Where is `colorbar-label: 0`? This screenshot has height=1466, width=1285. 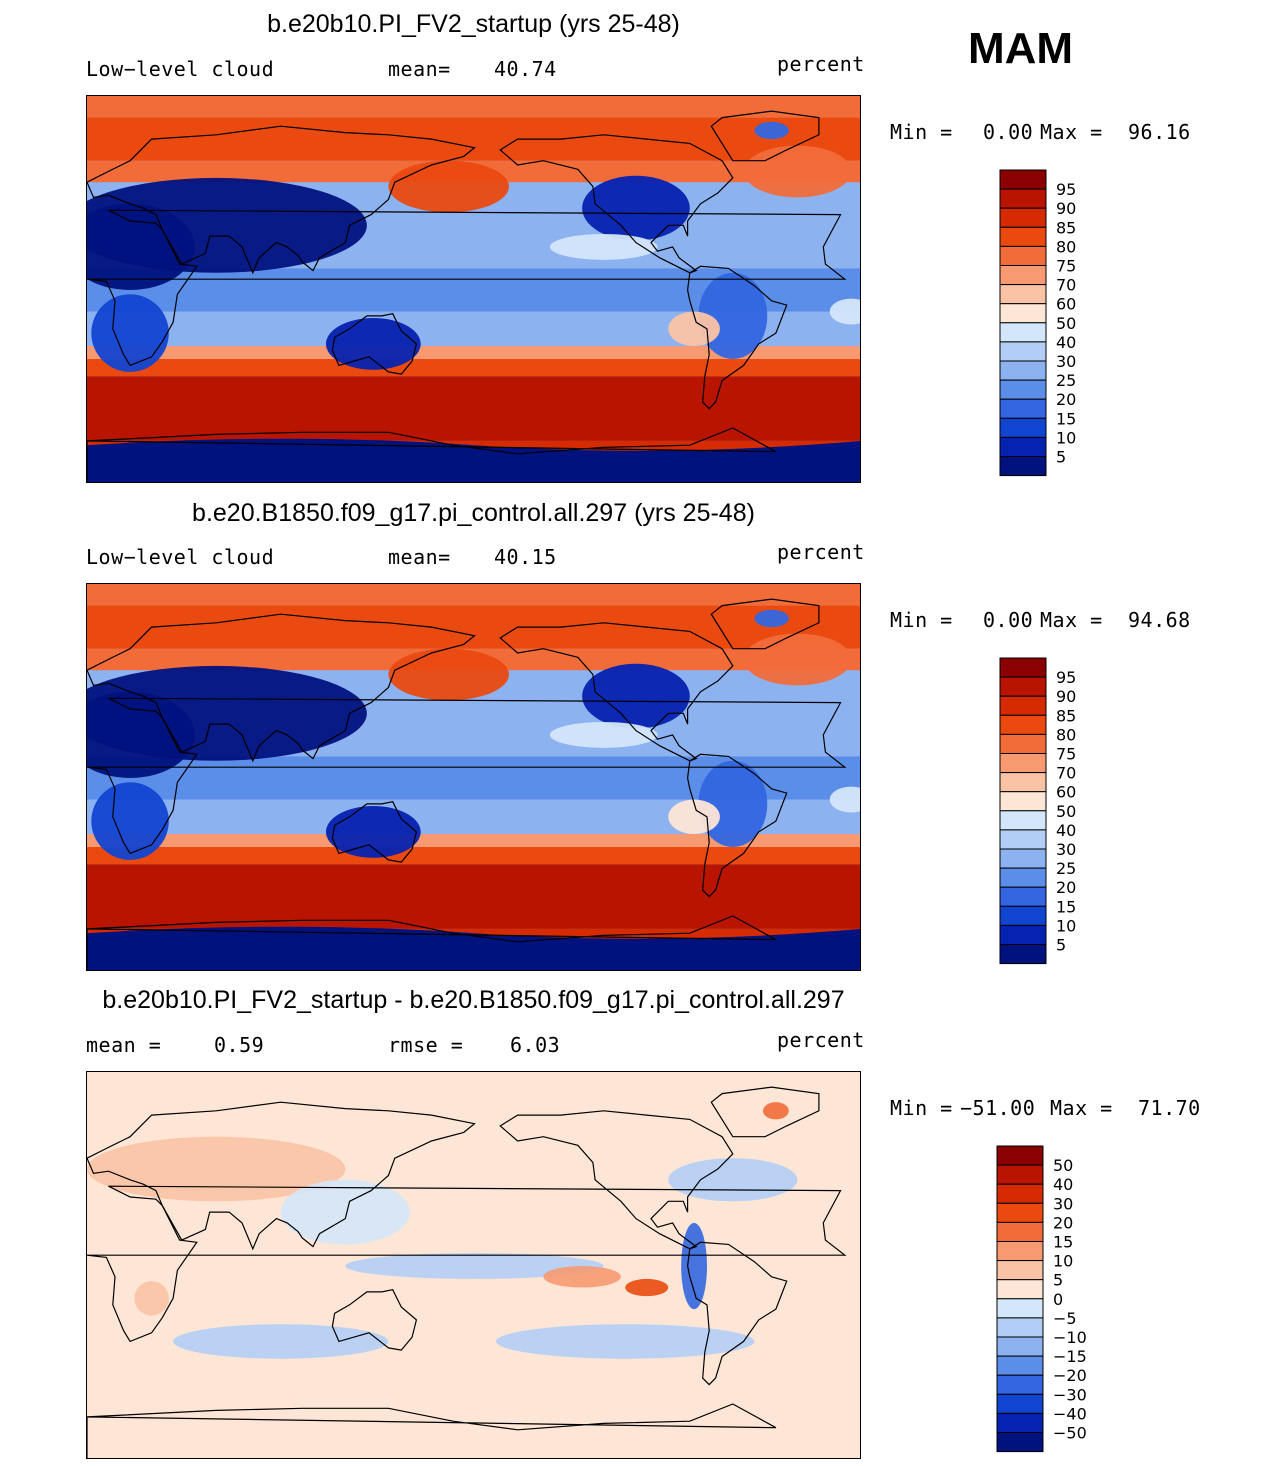 colorbar-label: 0 is located at coordinates (1058, 1299).